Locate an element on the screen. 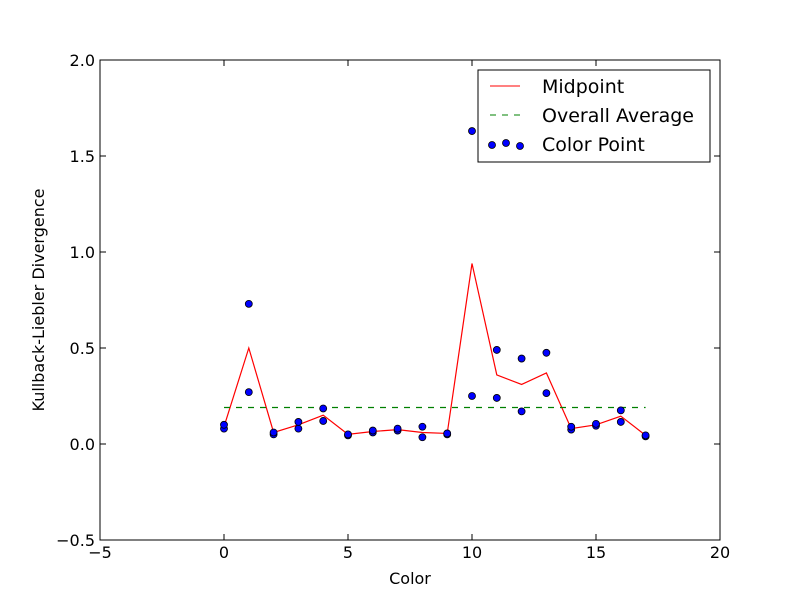 The height and width of the screenshot is (600, 800). legend-label-color-point: Color Point is located at coordinates (593, 145).